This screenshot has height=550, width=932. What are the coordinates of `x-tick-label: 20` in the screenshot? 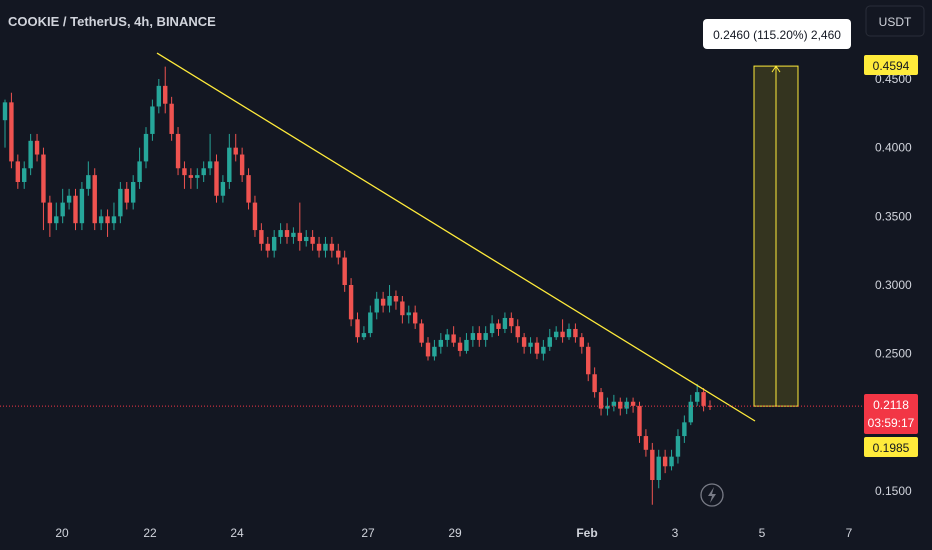 It's located at (62, 533).